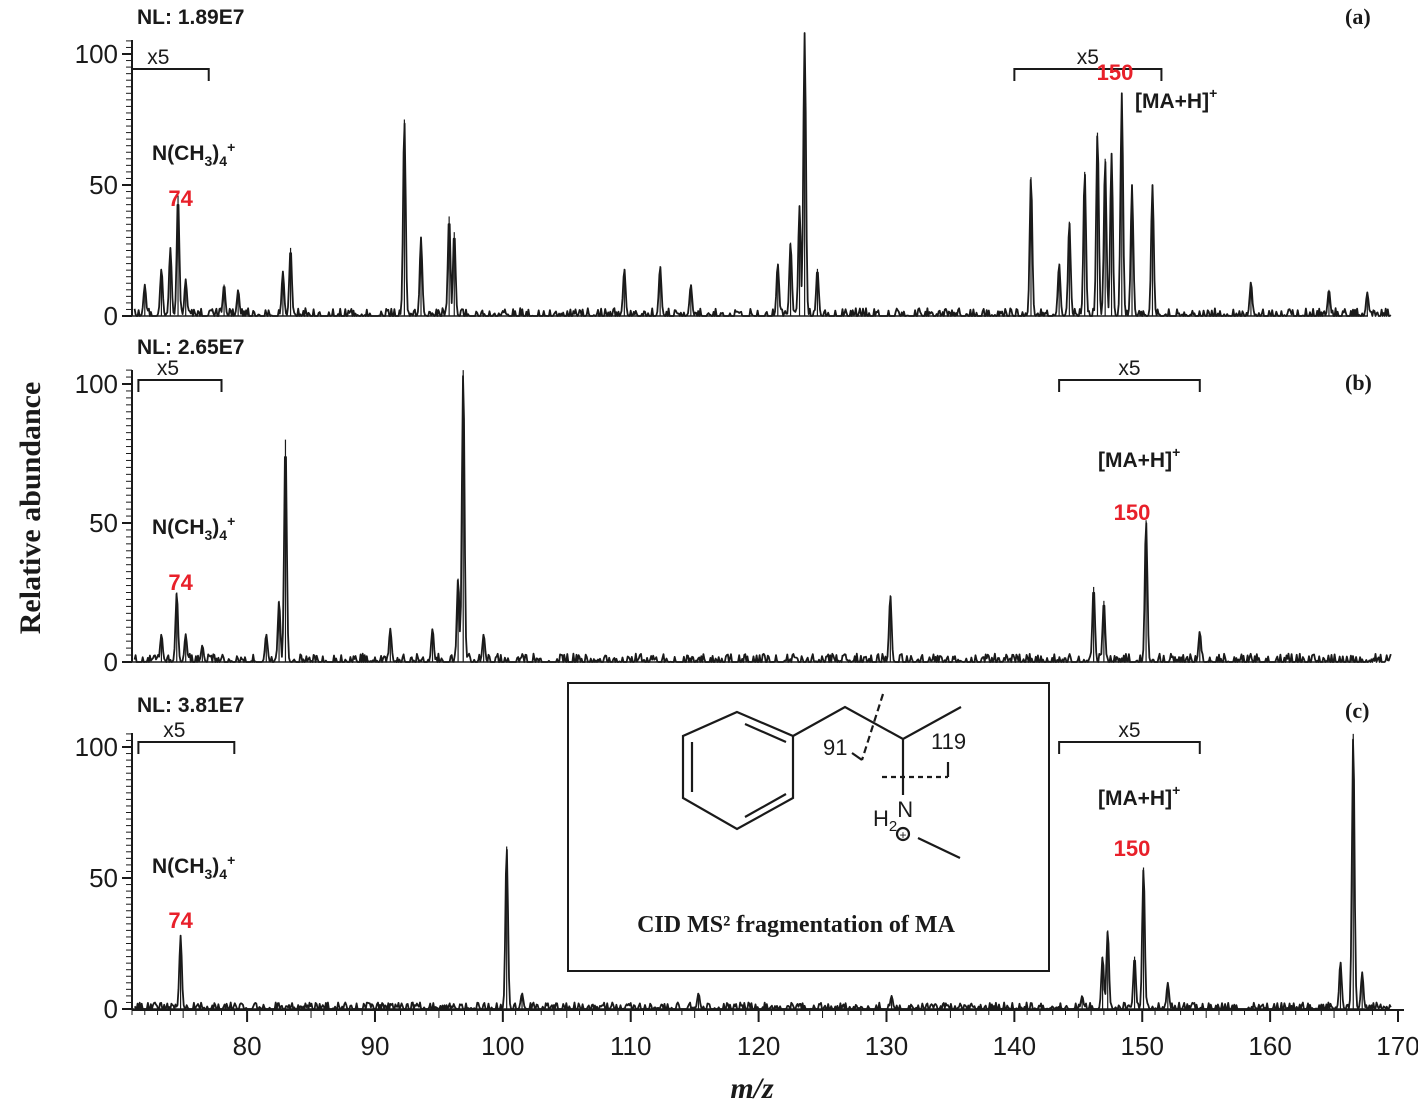 The height and width of the screenshot is (1110, 1418). Describe the element at coordinates (796, 925) in the screenshot. I see `inset-caption: CID MS² fragmentation of MA` at that location.